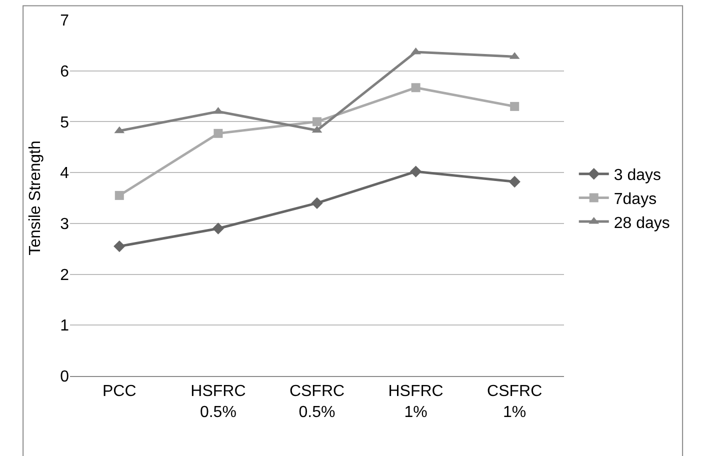  Describe the element at coordinates (65, 377) in the screenshot. I see `y-tick-label: 0` at that location.